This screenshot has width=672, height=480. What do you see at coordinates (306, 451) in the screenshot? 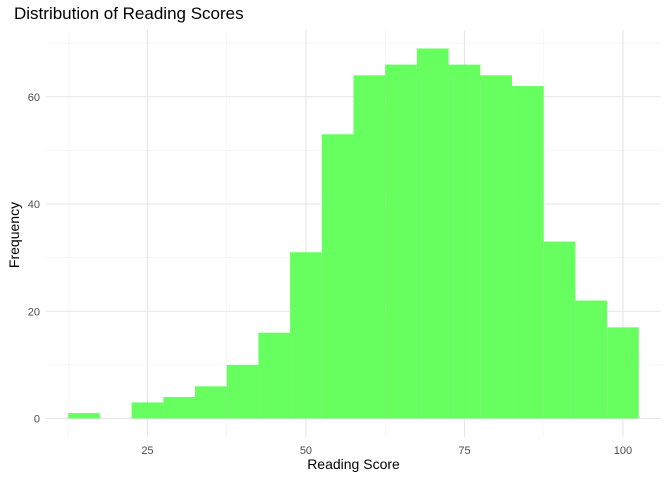
I see `x-tick-label: 50` at bounding box center [306, 451].